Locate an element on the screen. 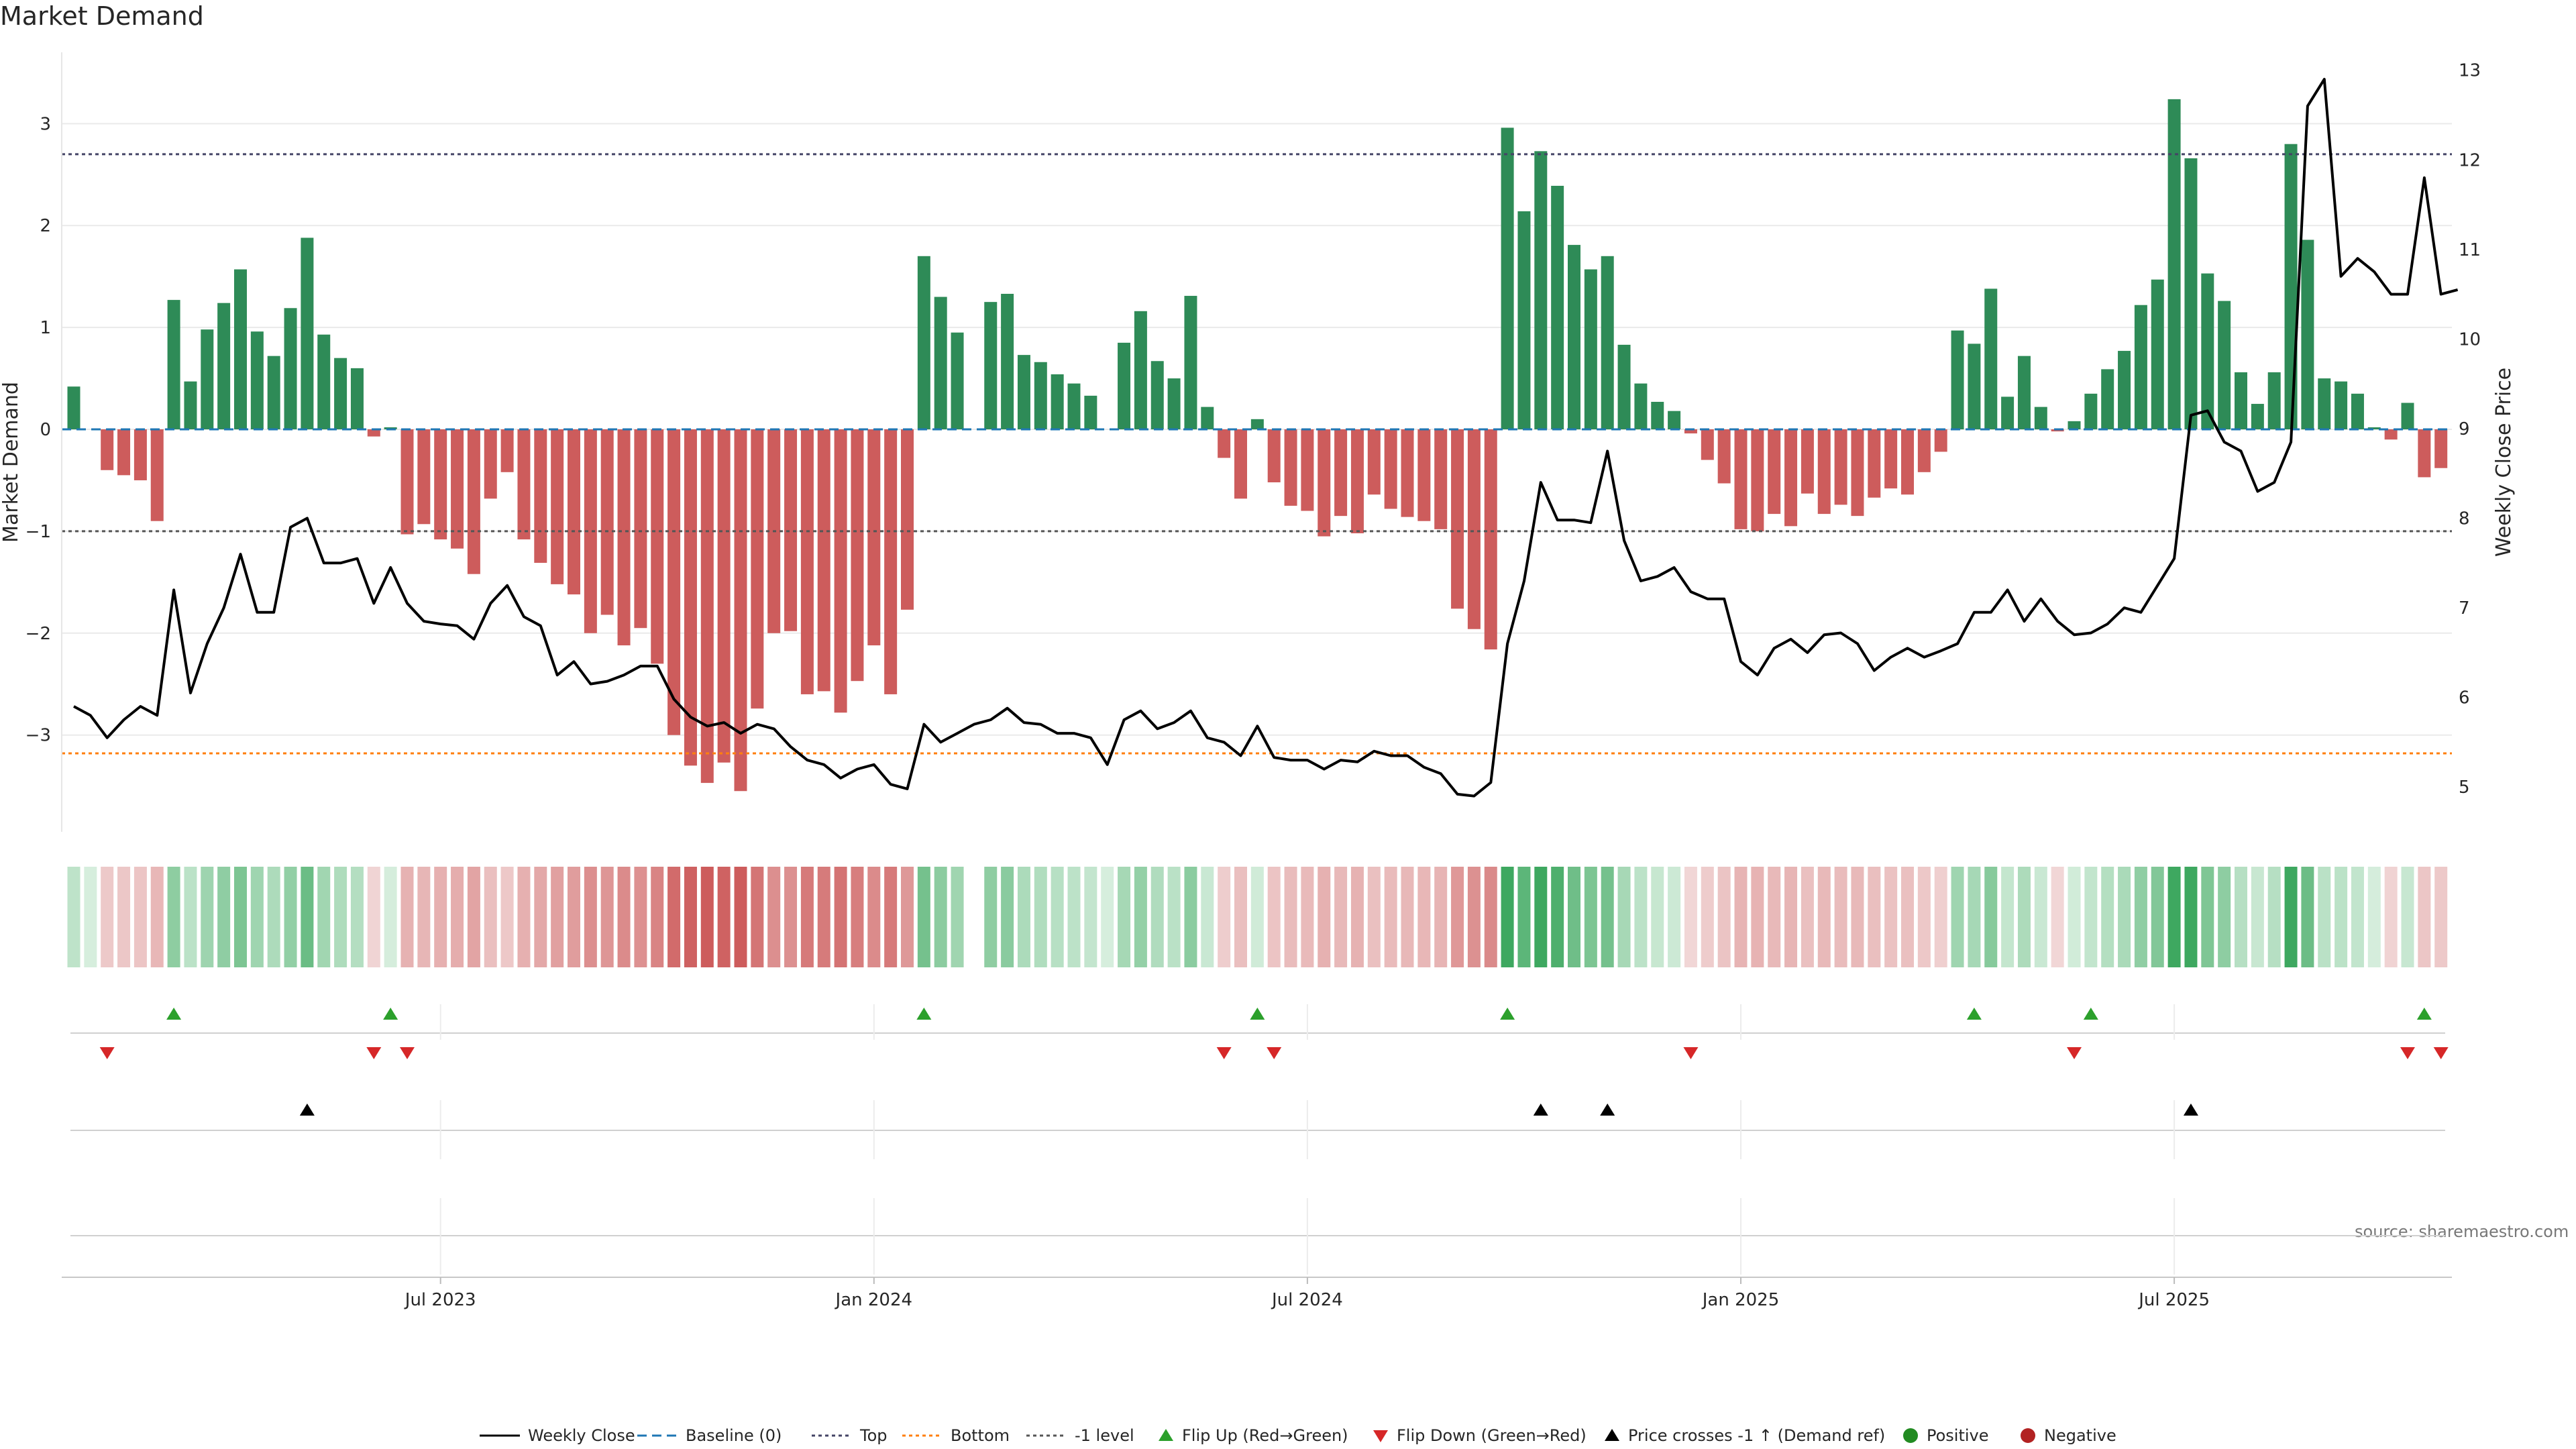  flip-up-marker is located at coordinates (1257, 1014).